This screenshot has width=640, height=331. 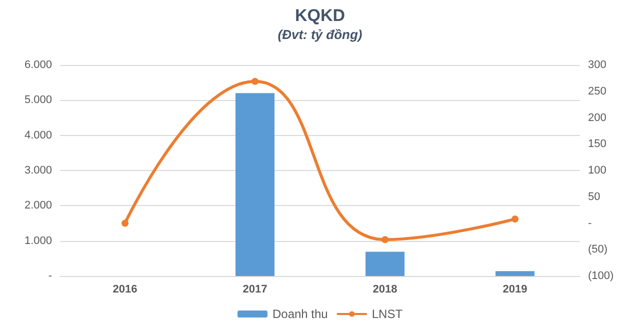 I want to click on y2-tick-label: (100), so click(x=601, y=276).